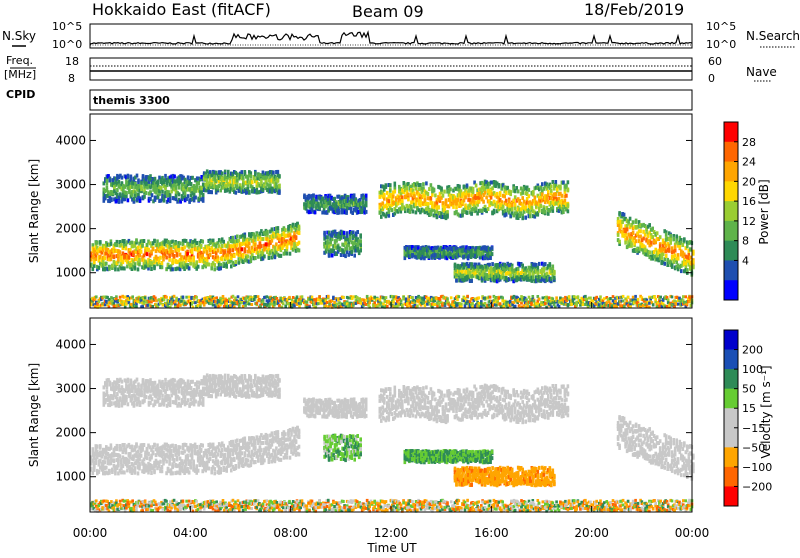 The image size is (800, 558). What do you see at coordinates (745, 260) in the screenshot?
I see `colorbar-tick-label: 4` at bounding box center [745, 260].